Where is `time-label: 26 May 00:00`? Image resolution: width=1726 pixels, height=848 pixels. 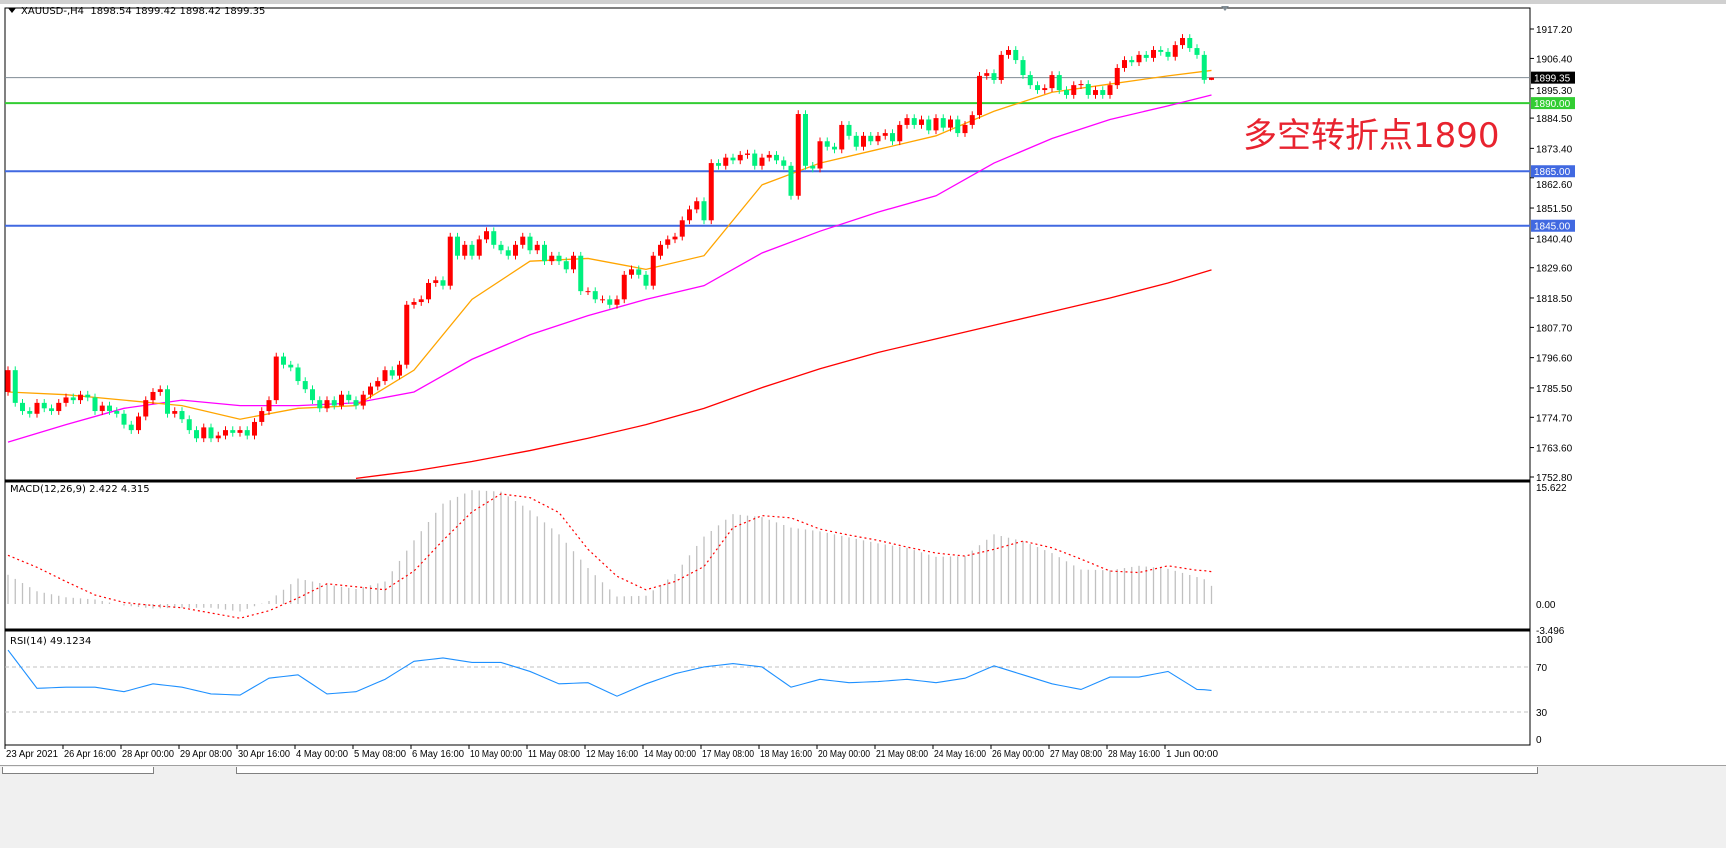 time-label: 26 May 00:00 is located at coordinates (1018, 754).